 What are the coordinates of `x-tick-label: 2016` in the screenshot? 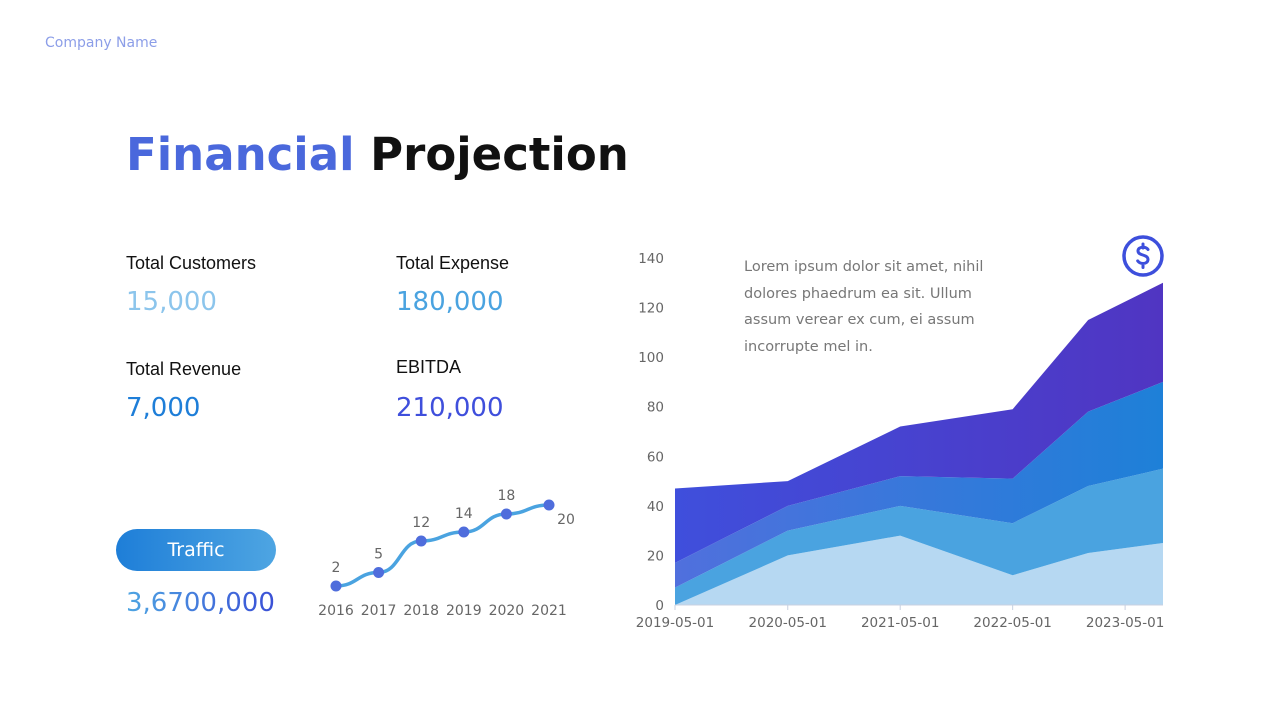 It's located at (336, 611).